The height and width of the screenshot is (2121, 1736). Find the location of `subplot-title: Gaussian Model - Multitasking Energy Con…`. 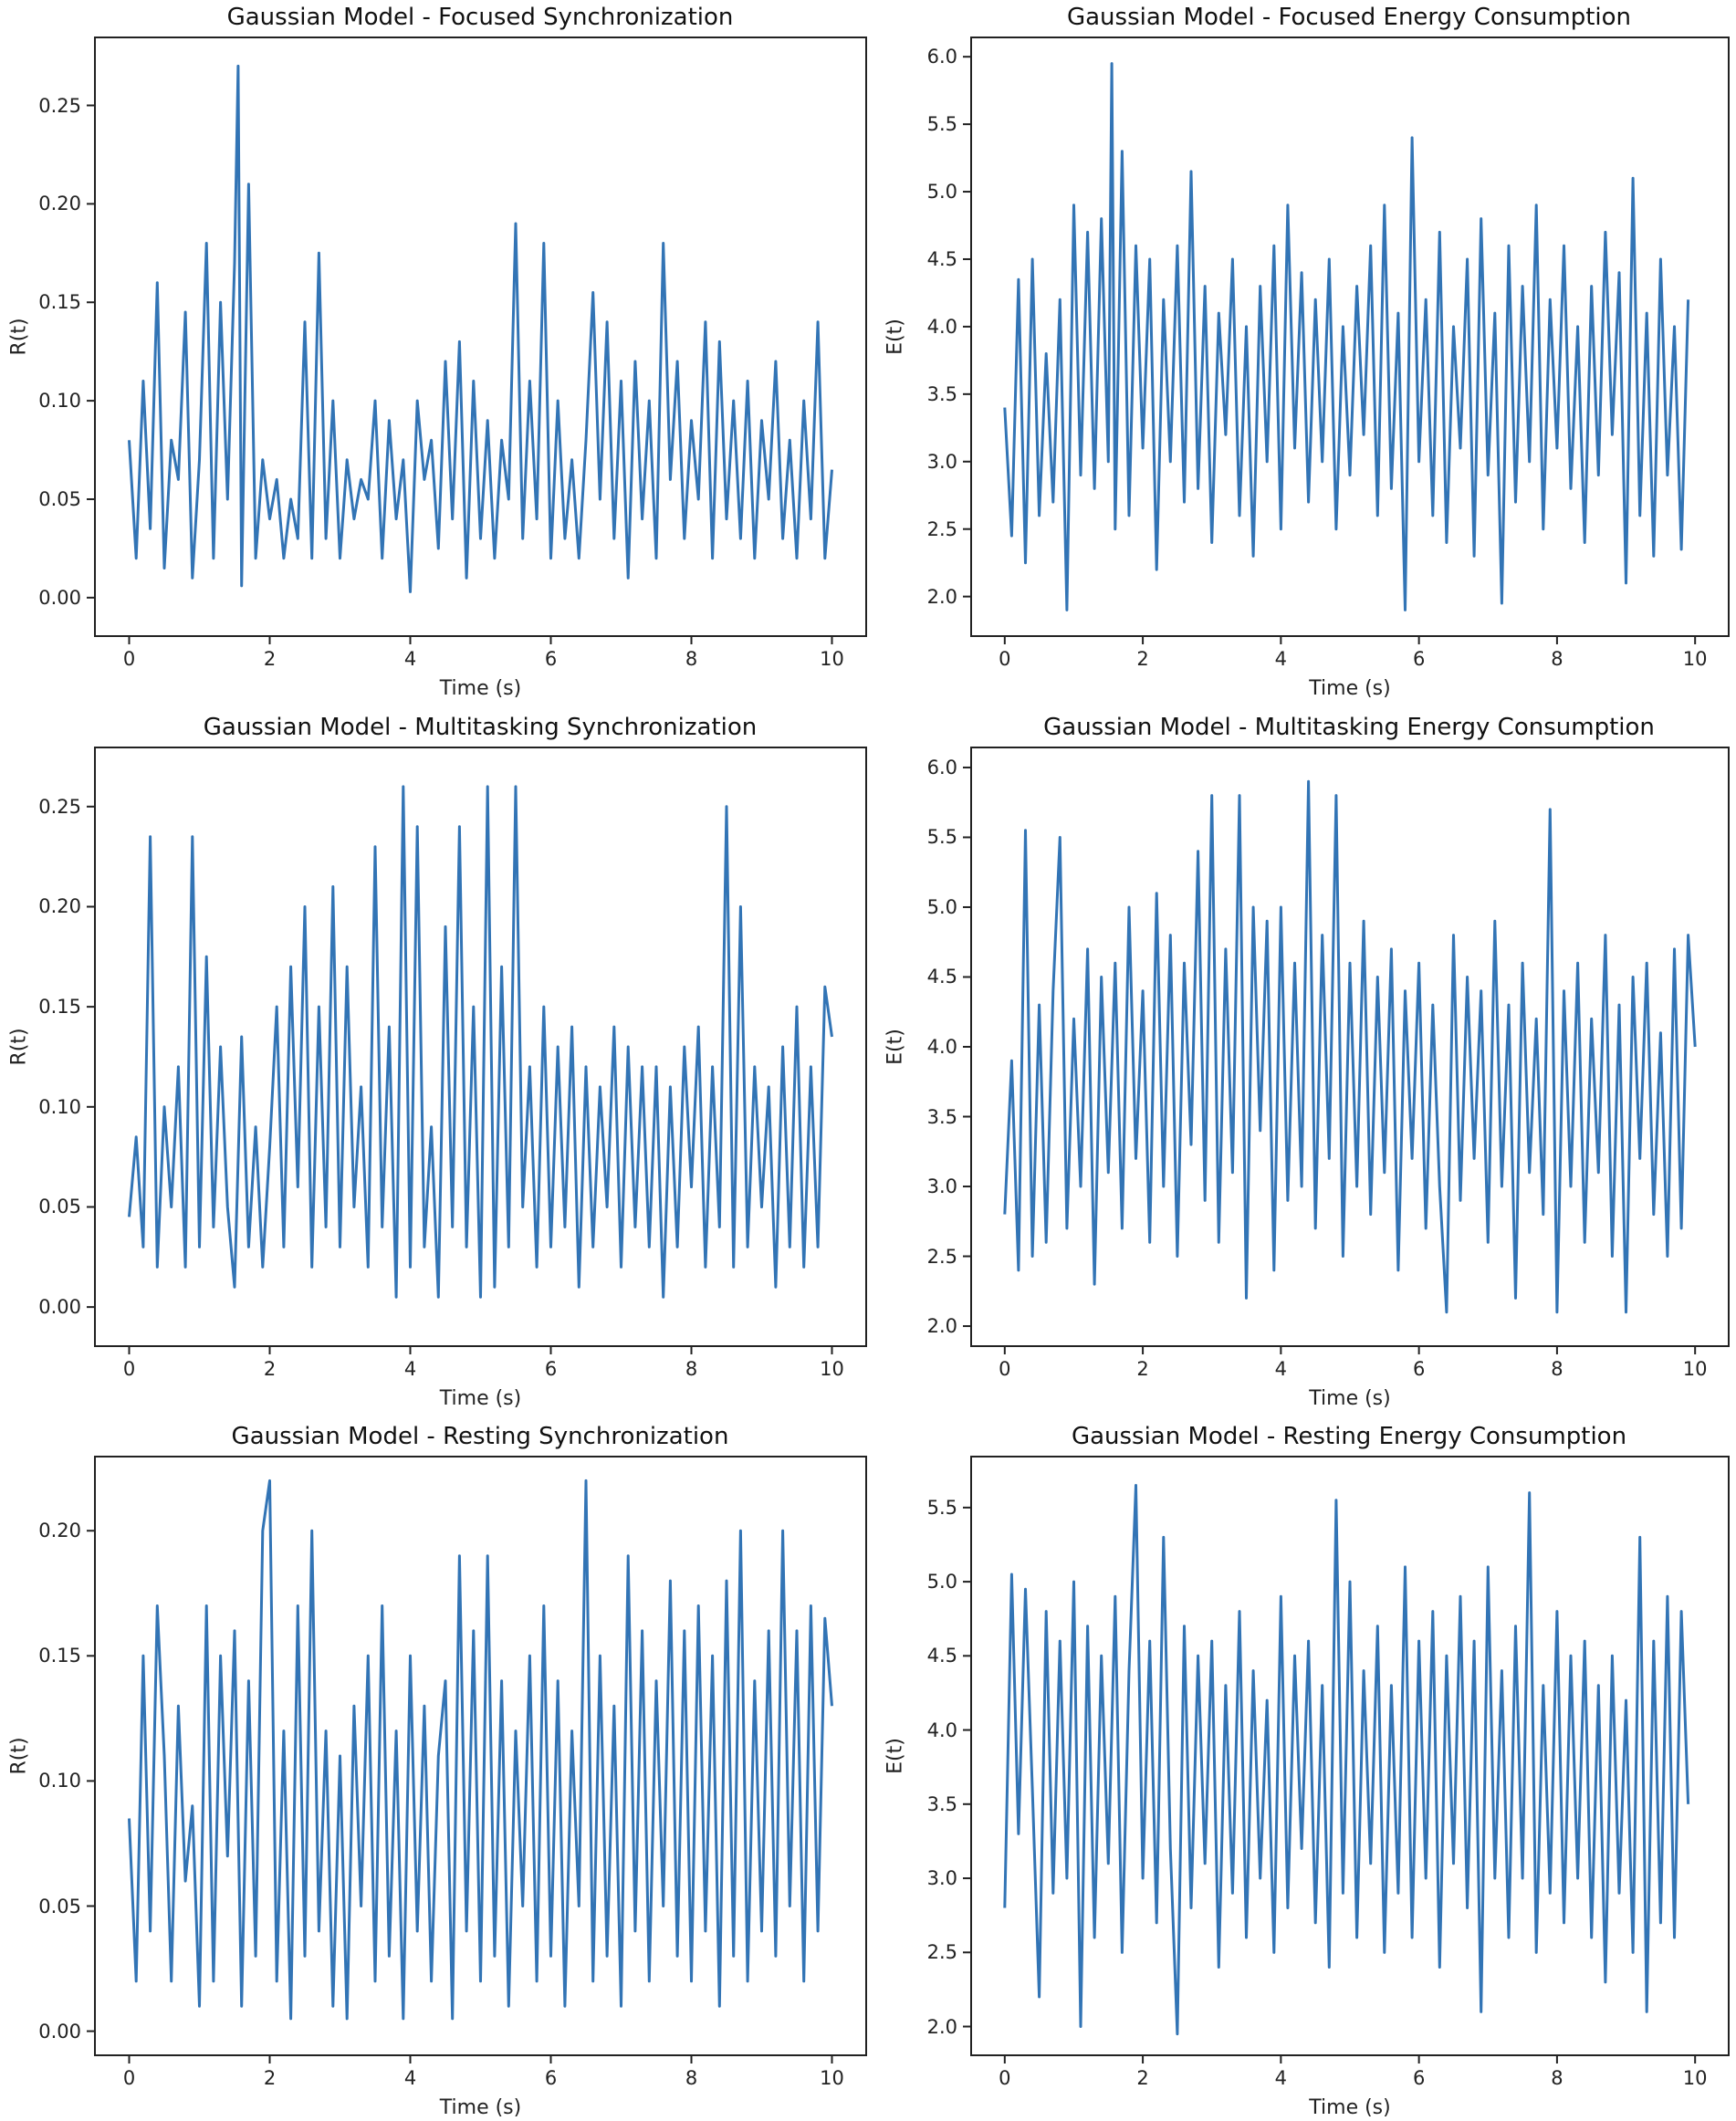

subplot-title: Gaussian Model - Multitasking Energy Con… is located at coordinates (1349, 727).